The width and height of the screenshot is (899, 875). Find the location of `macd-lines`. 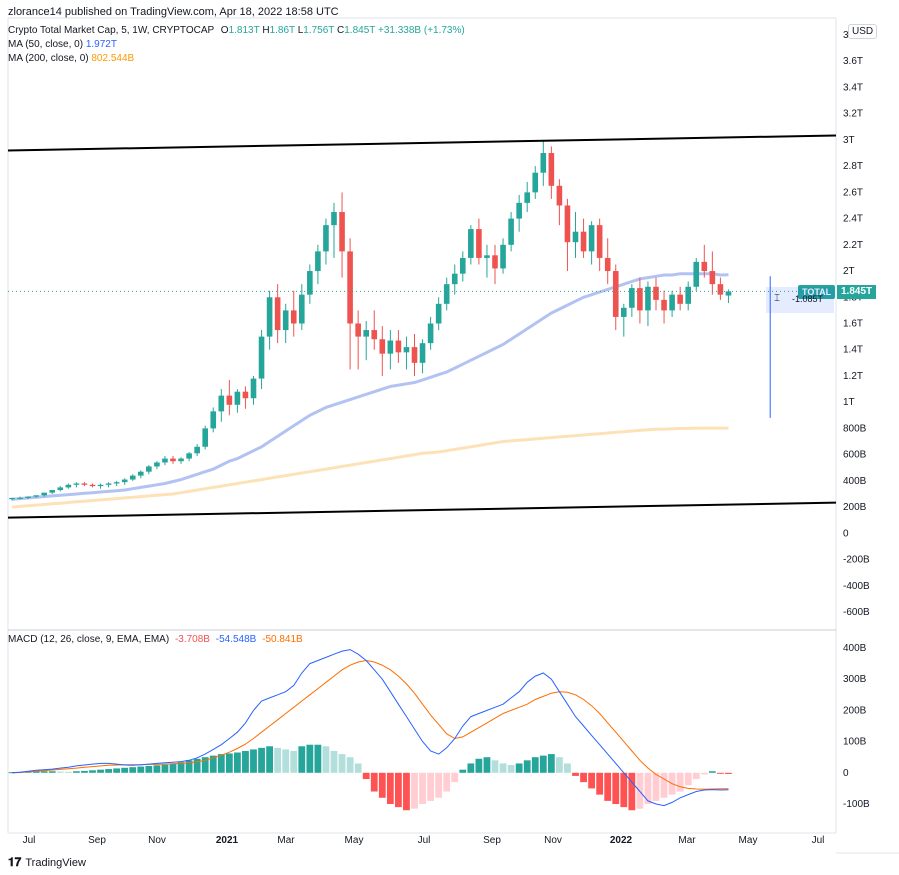

macd-lines is located at coordinates (370, 728).